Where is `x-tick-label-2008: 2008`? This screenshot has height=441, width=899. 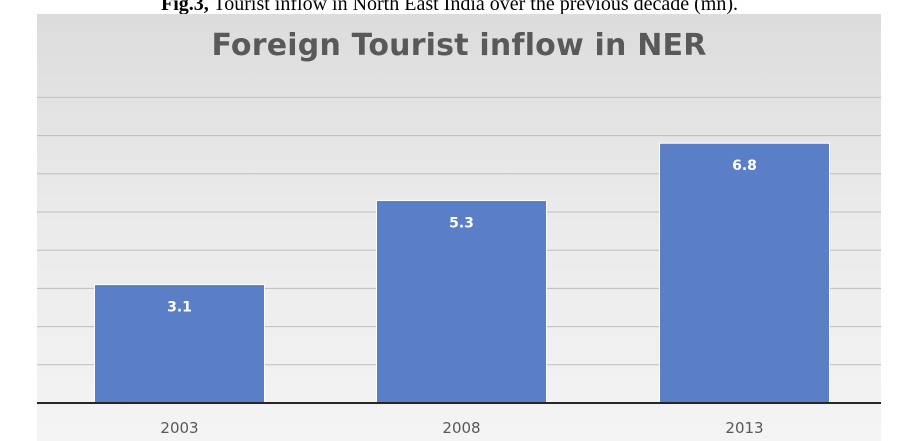
x-tick-label-2008: 2008 is located at coordinates (461, 428).